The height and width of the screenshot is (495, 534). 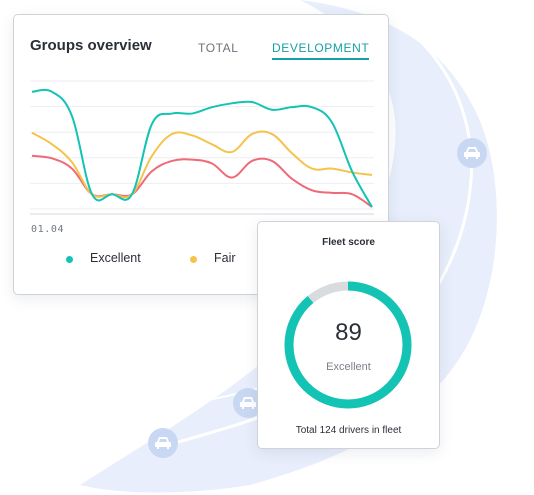 What do you see at coordinates (91, 45) in the screenshot?
I see `card-title: Groups overview` at bounding box center [91, 45].